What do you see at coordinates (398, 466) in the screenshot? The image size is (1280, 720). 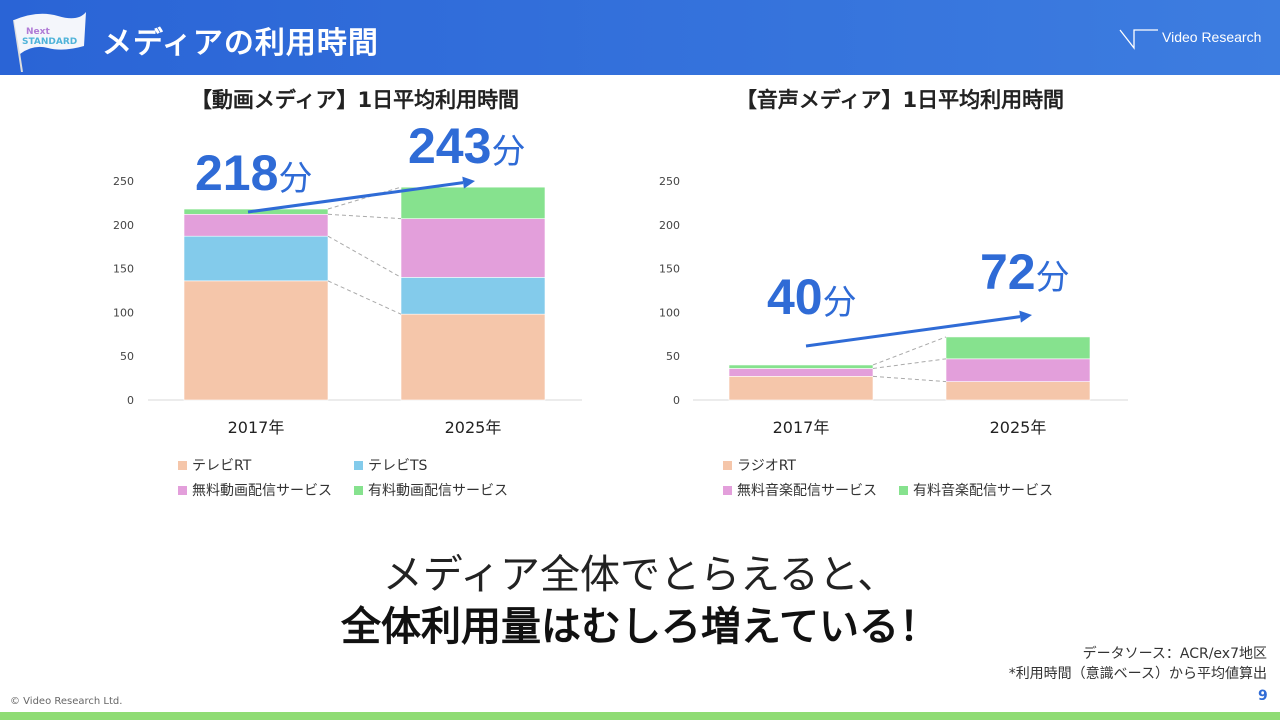 I see `legend-label: テレビTS` at bounding box center [398, 466].